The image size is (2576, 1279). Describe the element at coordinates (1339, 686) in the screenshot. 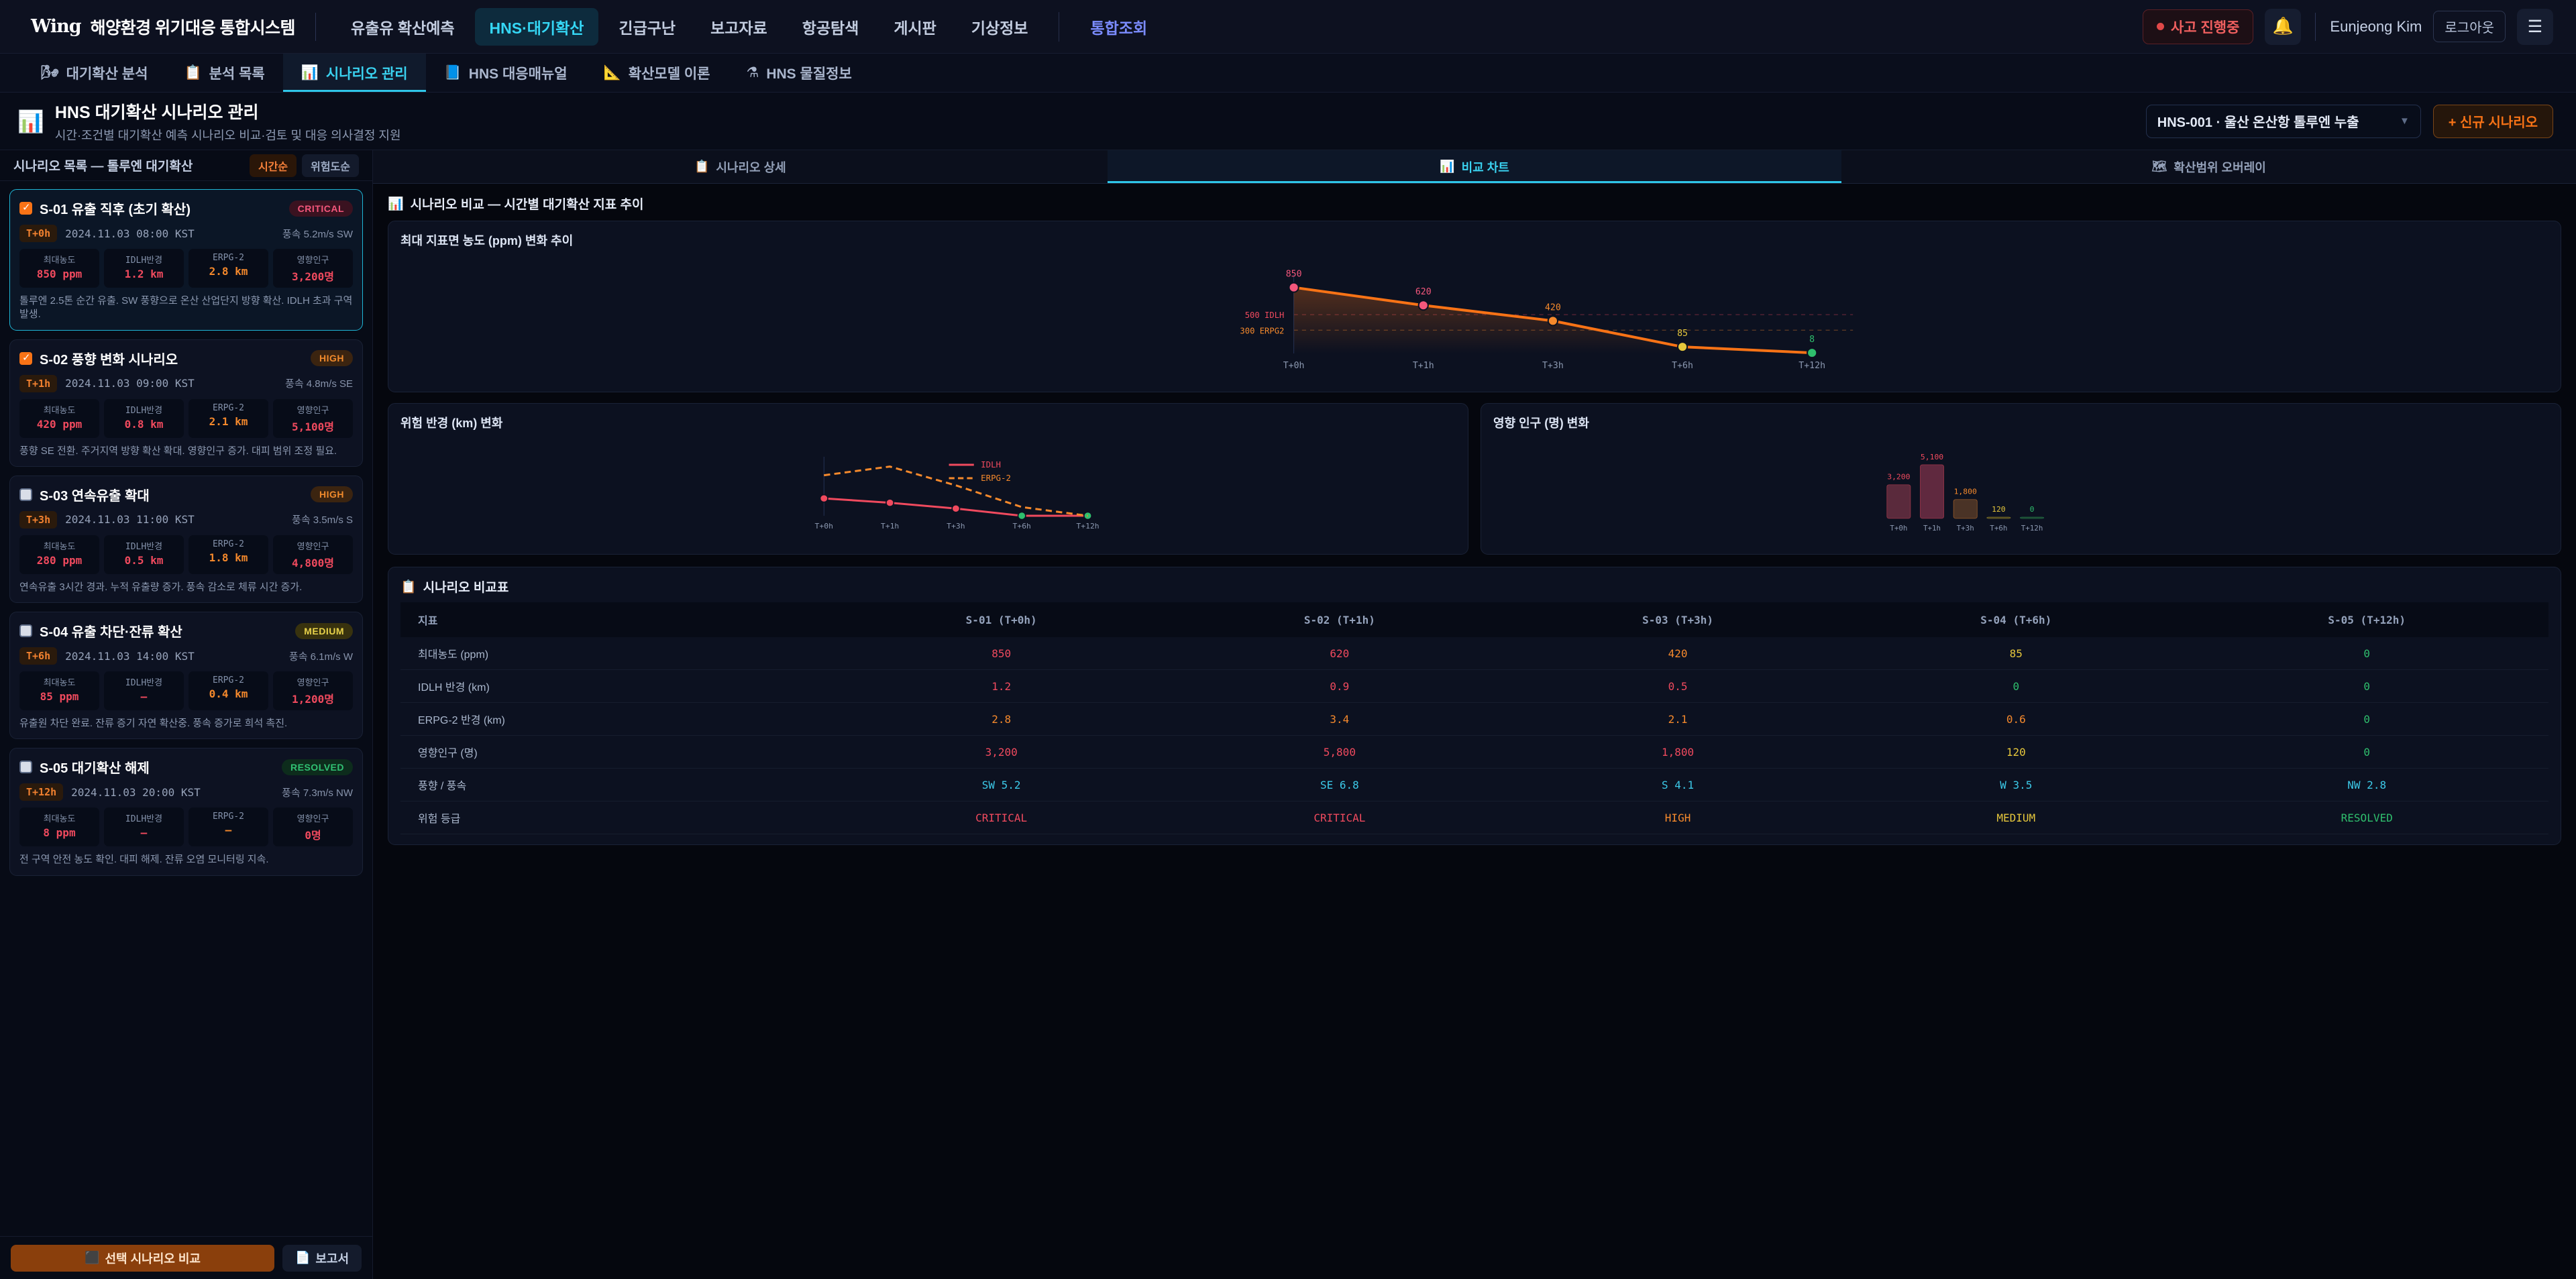

I see `table-cell: 0.9` at that location.